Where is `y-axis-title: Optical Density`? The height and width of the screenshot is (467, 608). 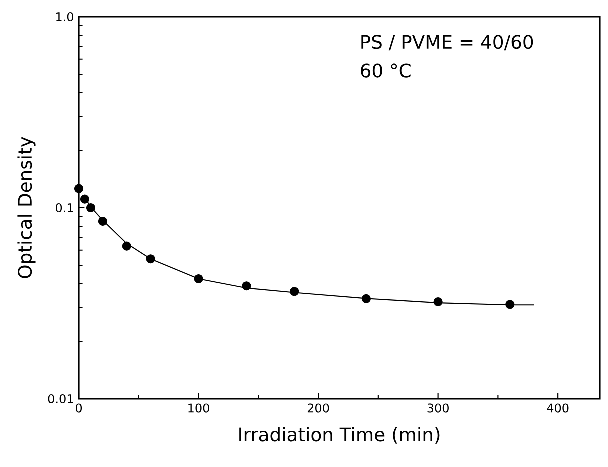
y-axis-title: Optical Density is located at coordinates (27, 207).